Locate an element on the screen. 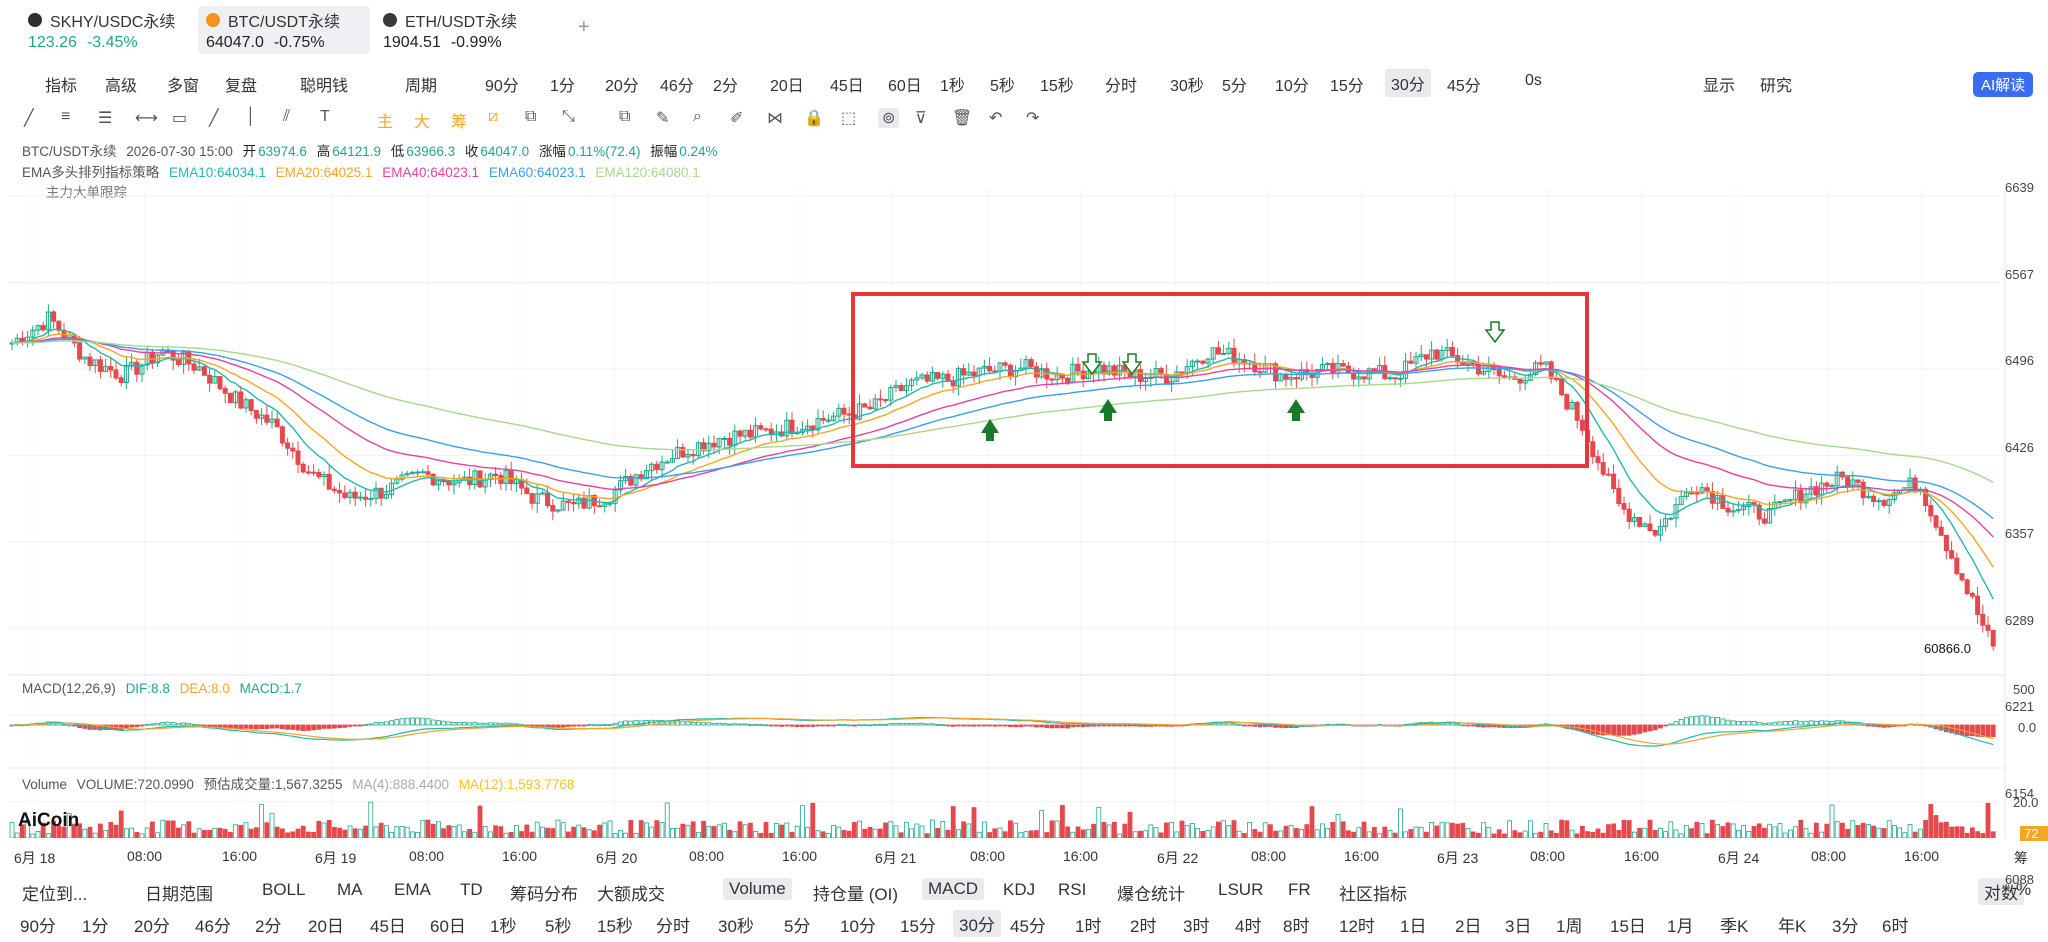  indicator-9: 持仓量 (OI) is located at coordinates (855, 894).